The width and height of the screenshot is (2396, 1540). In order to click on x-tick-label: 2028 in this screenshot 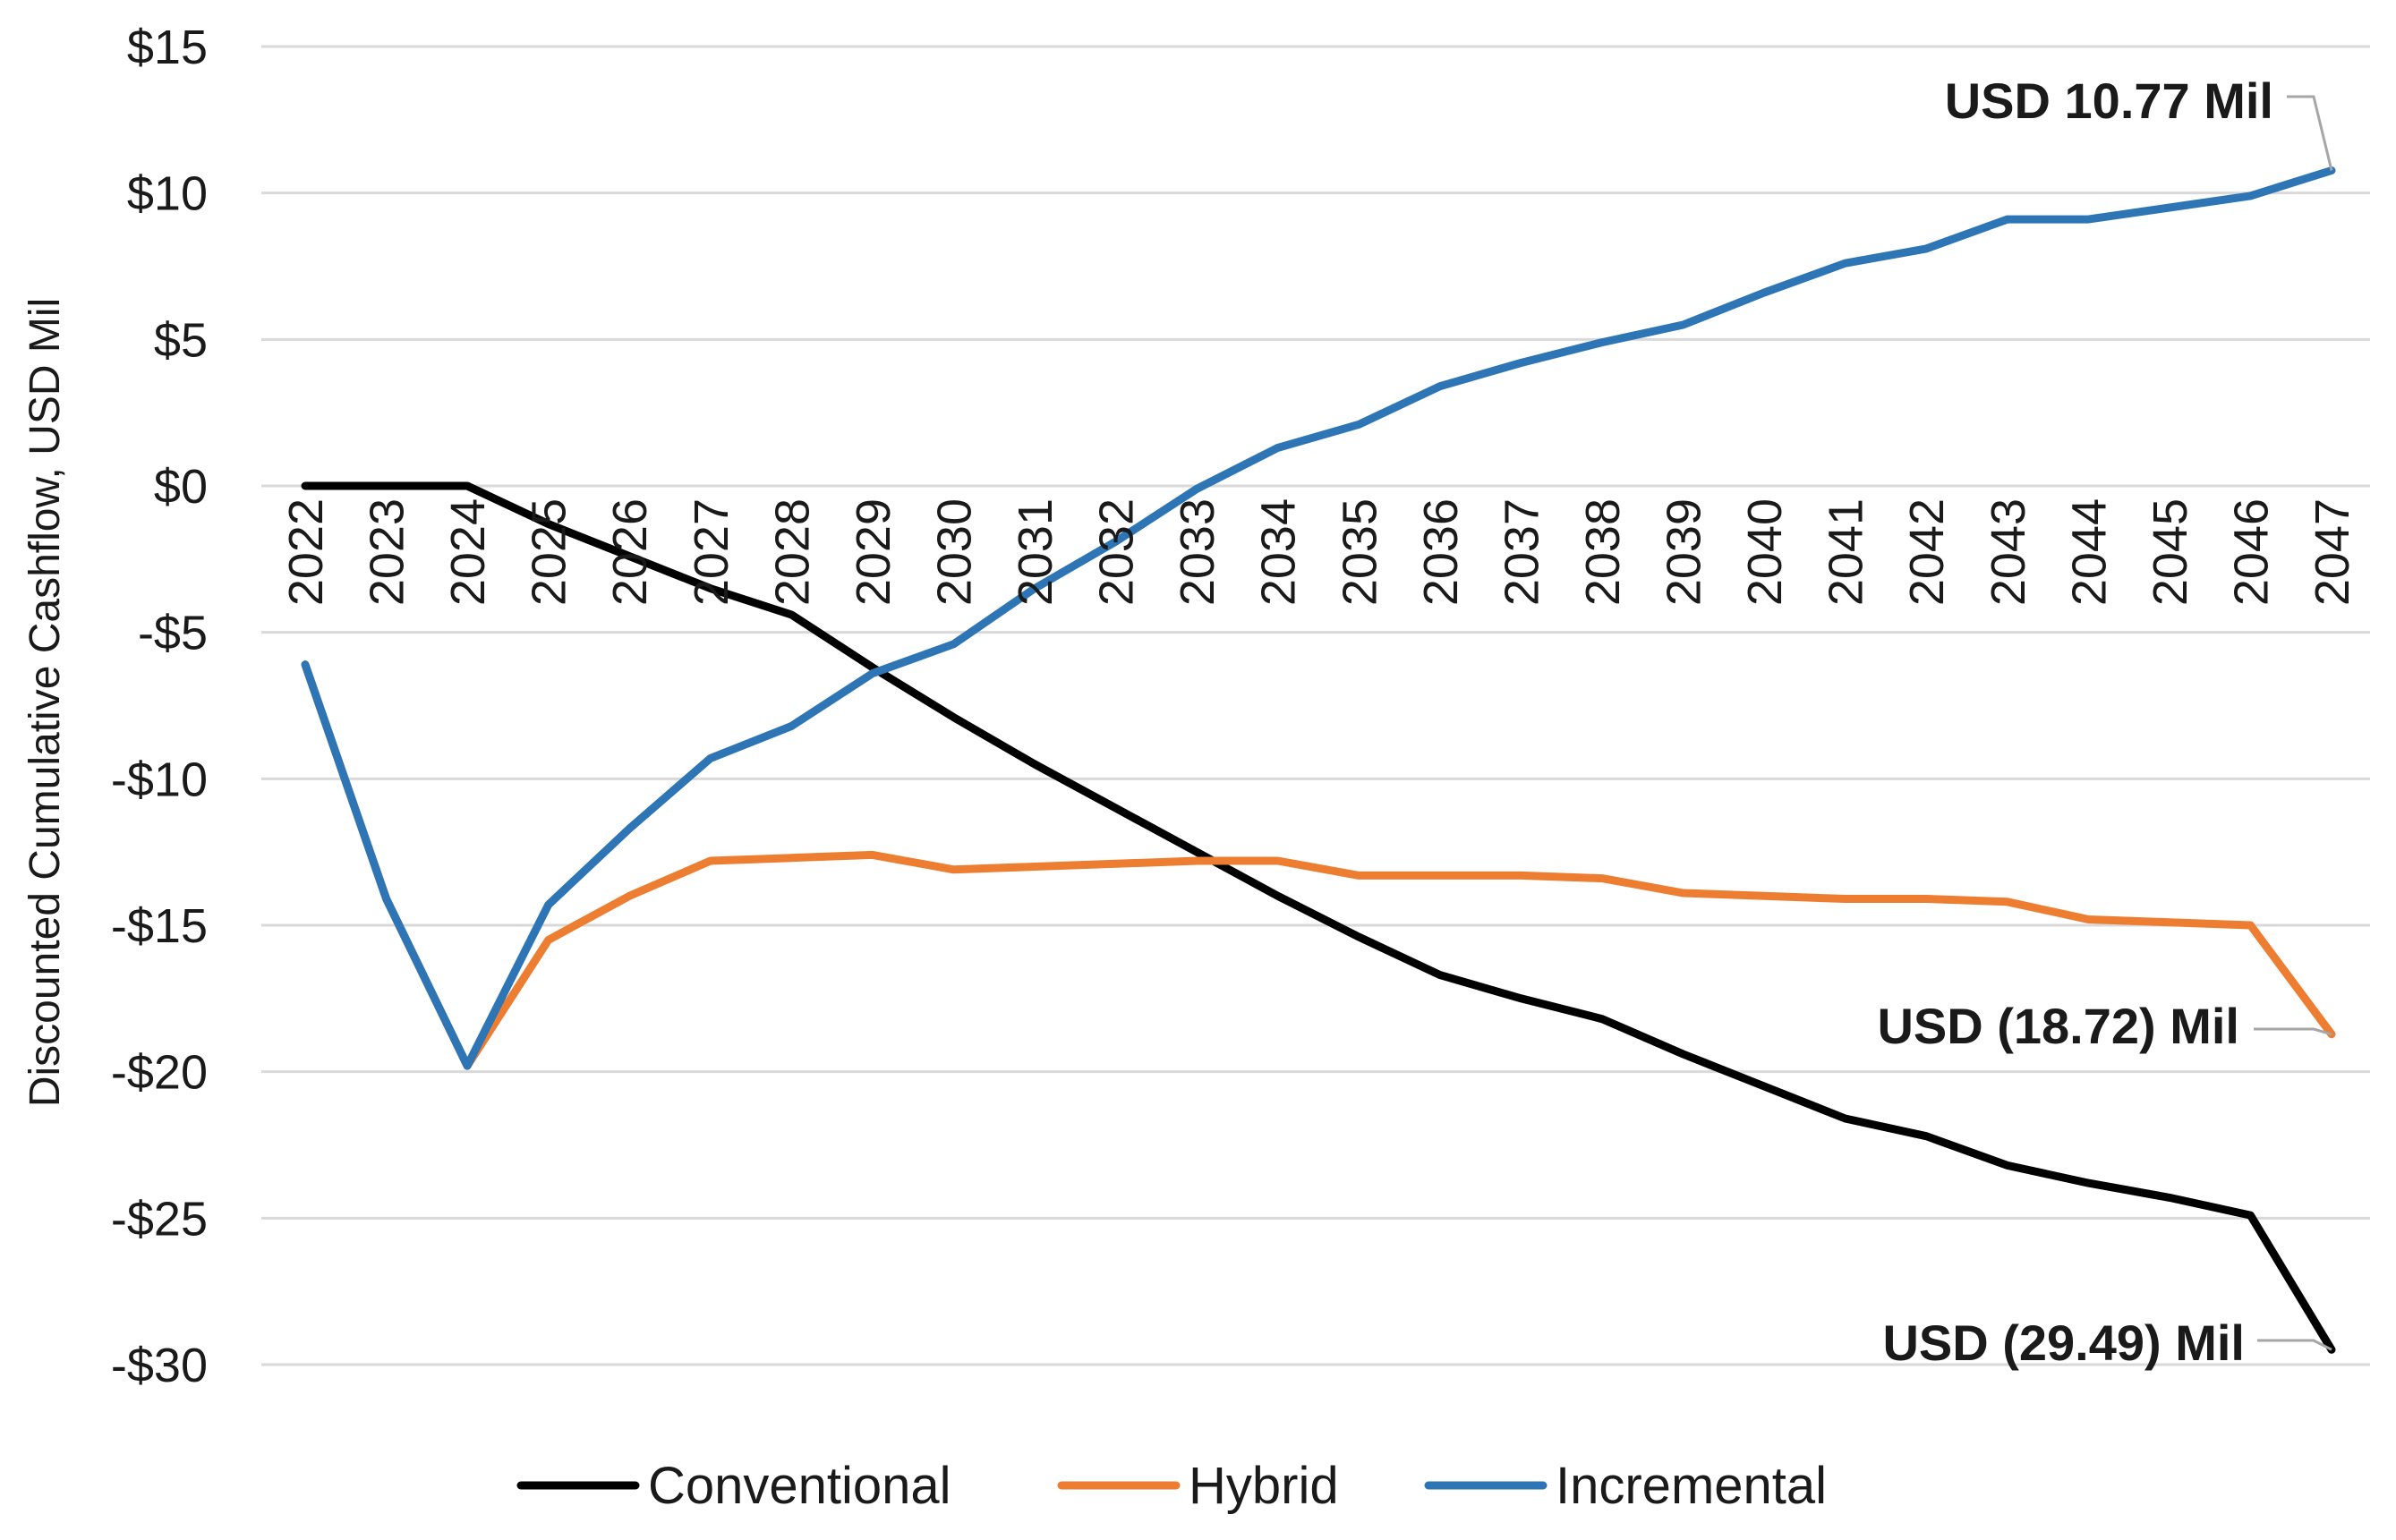, I will do `click(792, 552)`.